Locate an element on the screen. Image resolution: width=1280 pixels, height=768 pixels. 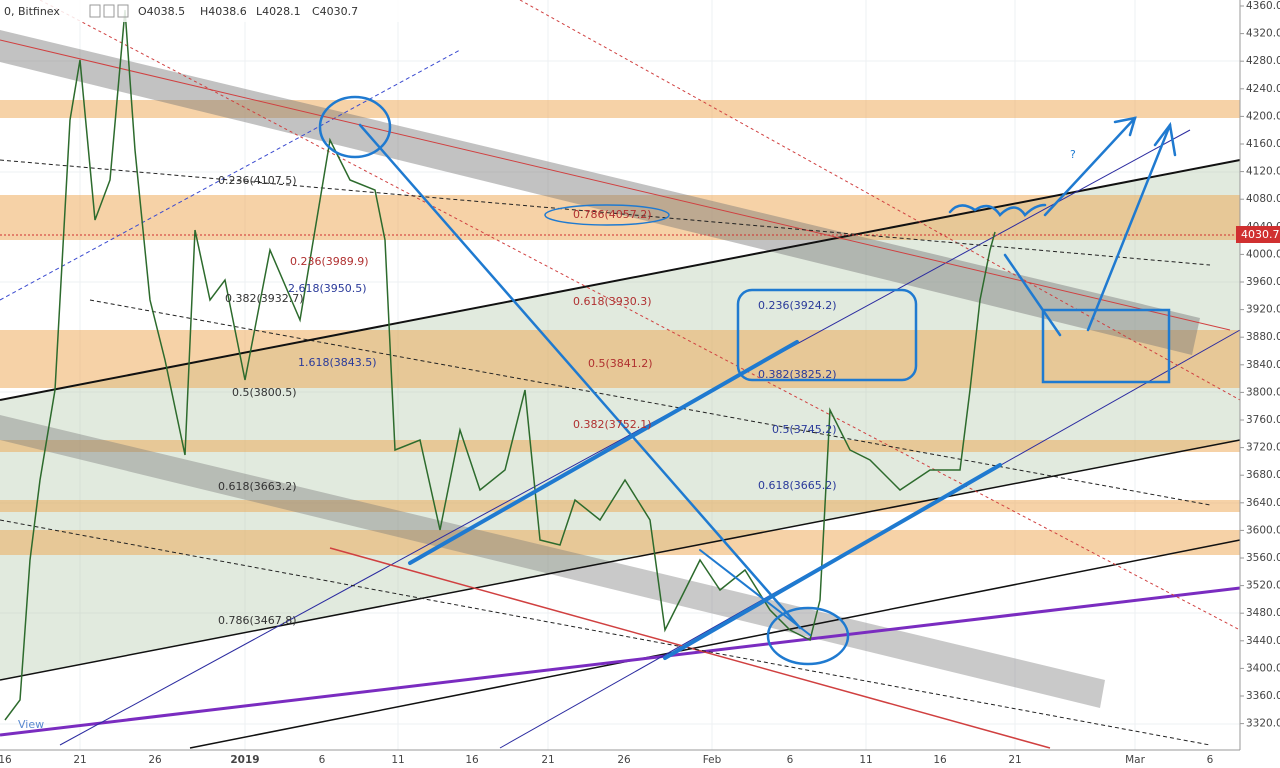
watermark: View is located at coordinates (31, 724).